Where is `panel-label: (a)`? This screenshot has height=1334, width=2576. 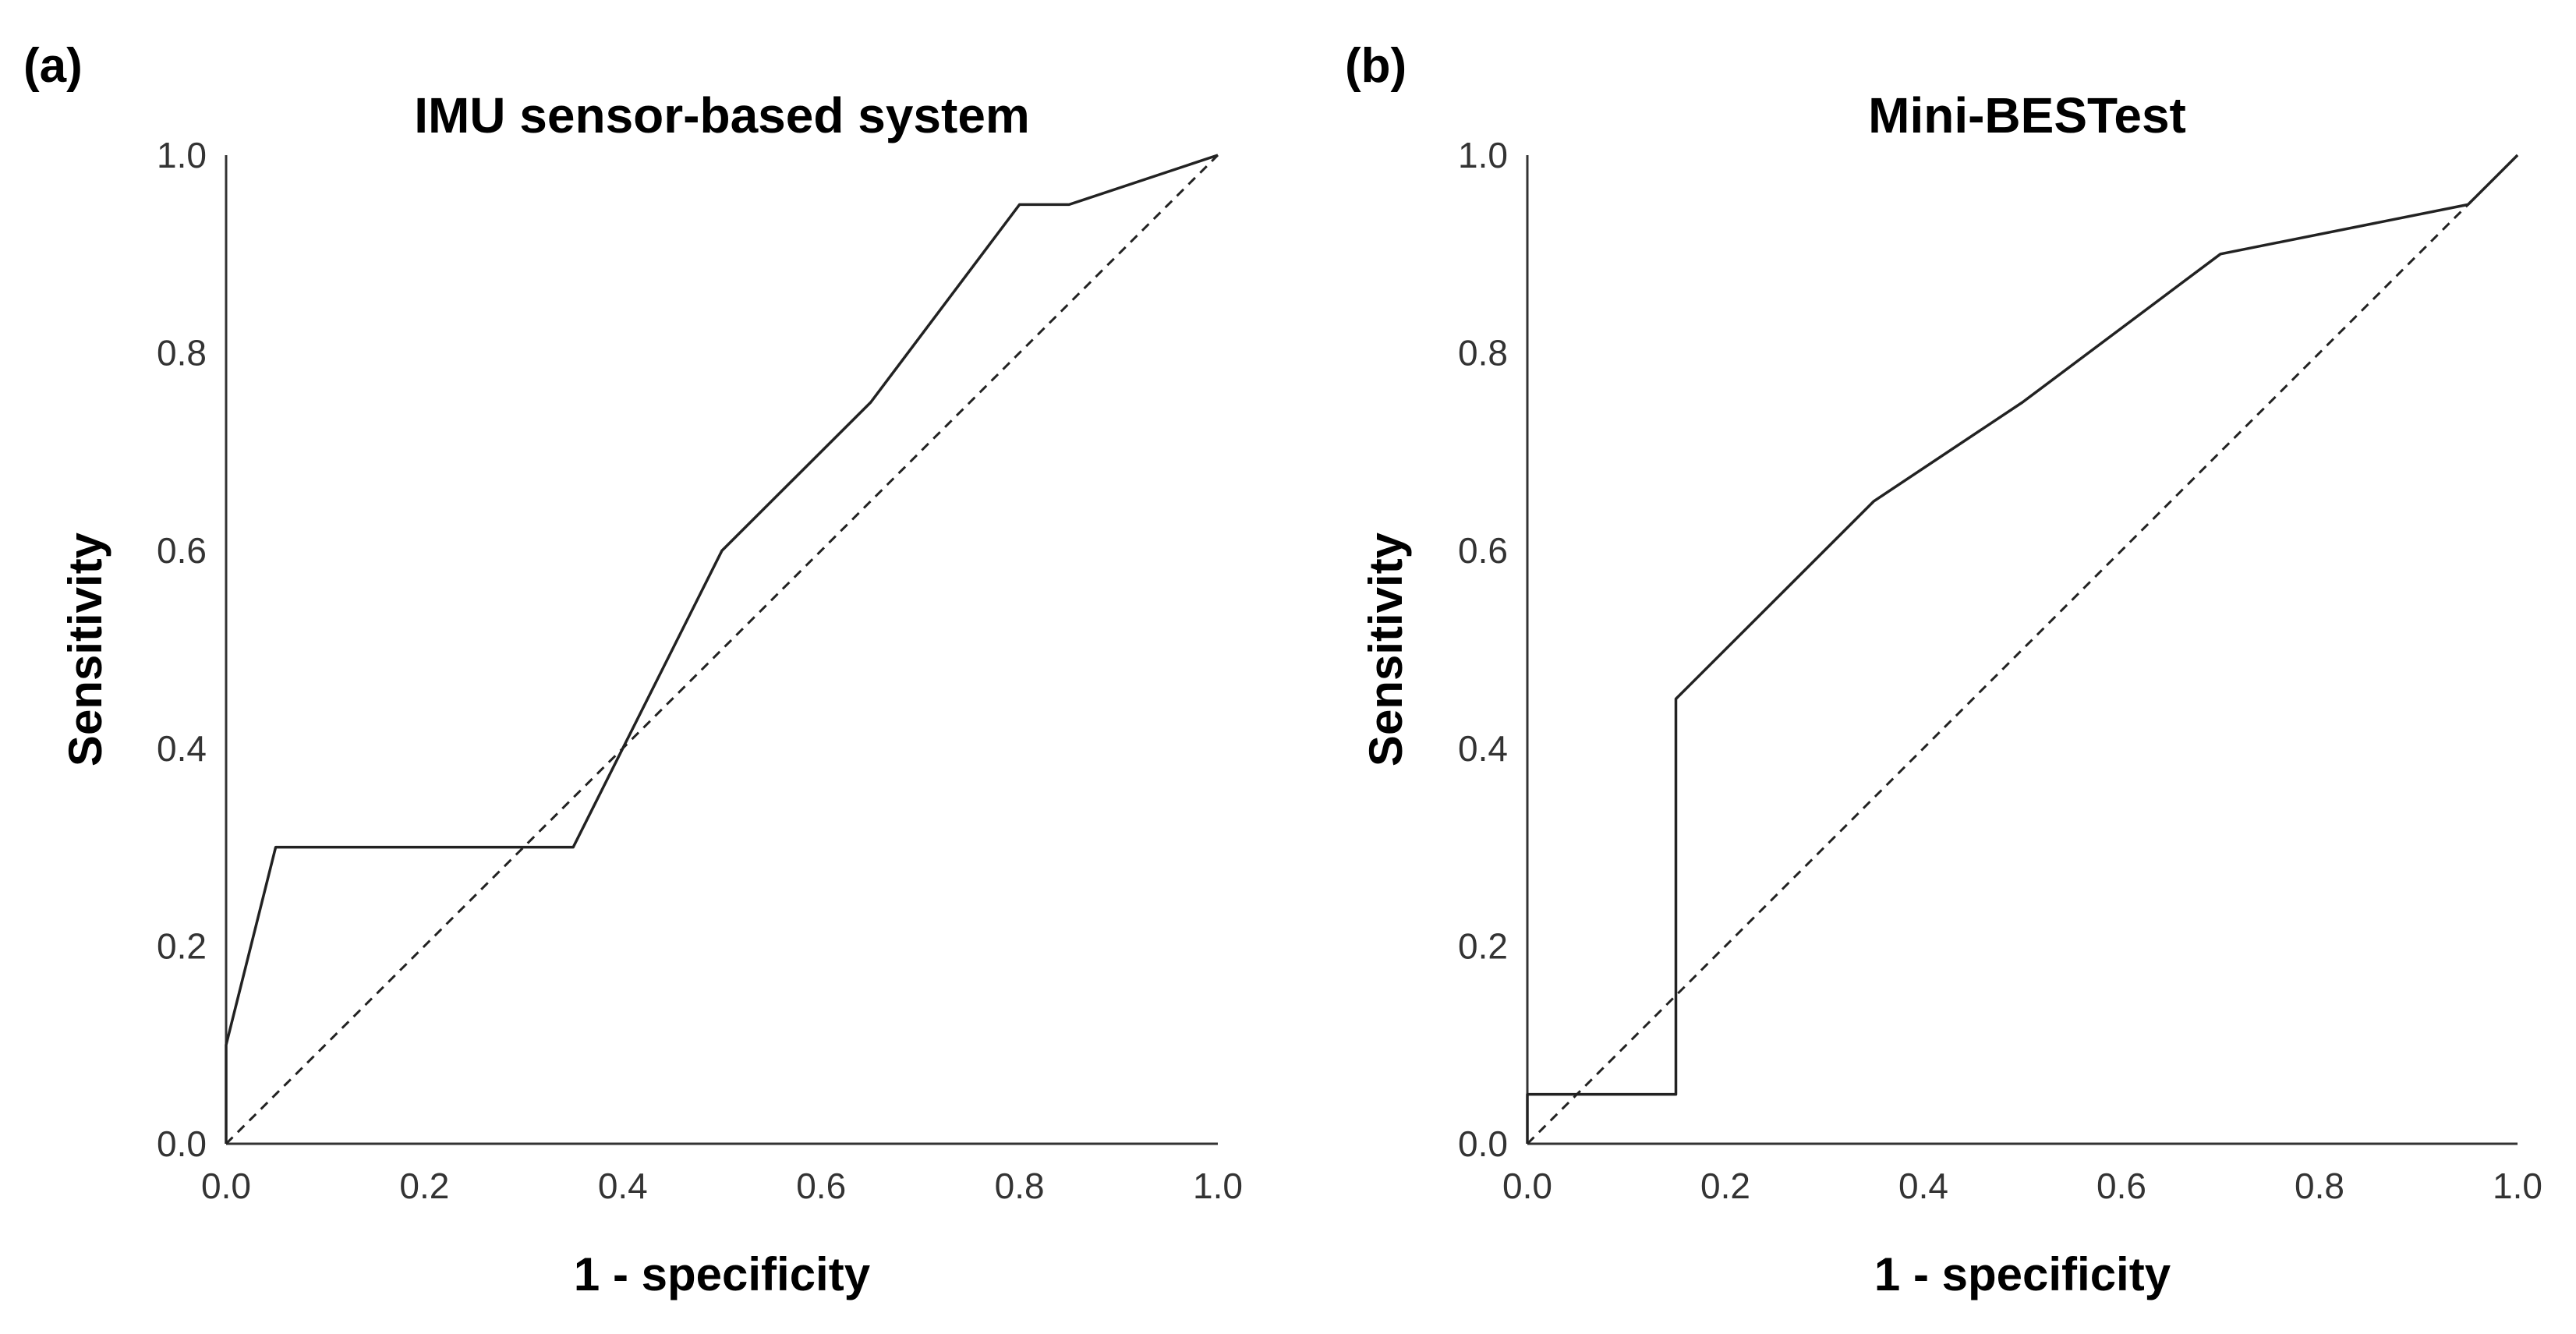 panel-label: (a) is located at coordinates (53, 66).